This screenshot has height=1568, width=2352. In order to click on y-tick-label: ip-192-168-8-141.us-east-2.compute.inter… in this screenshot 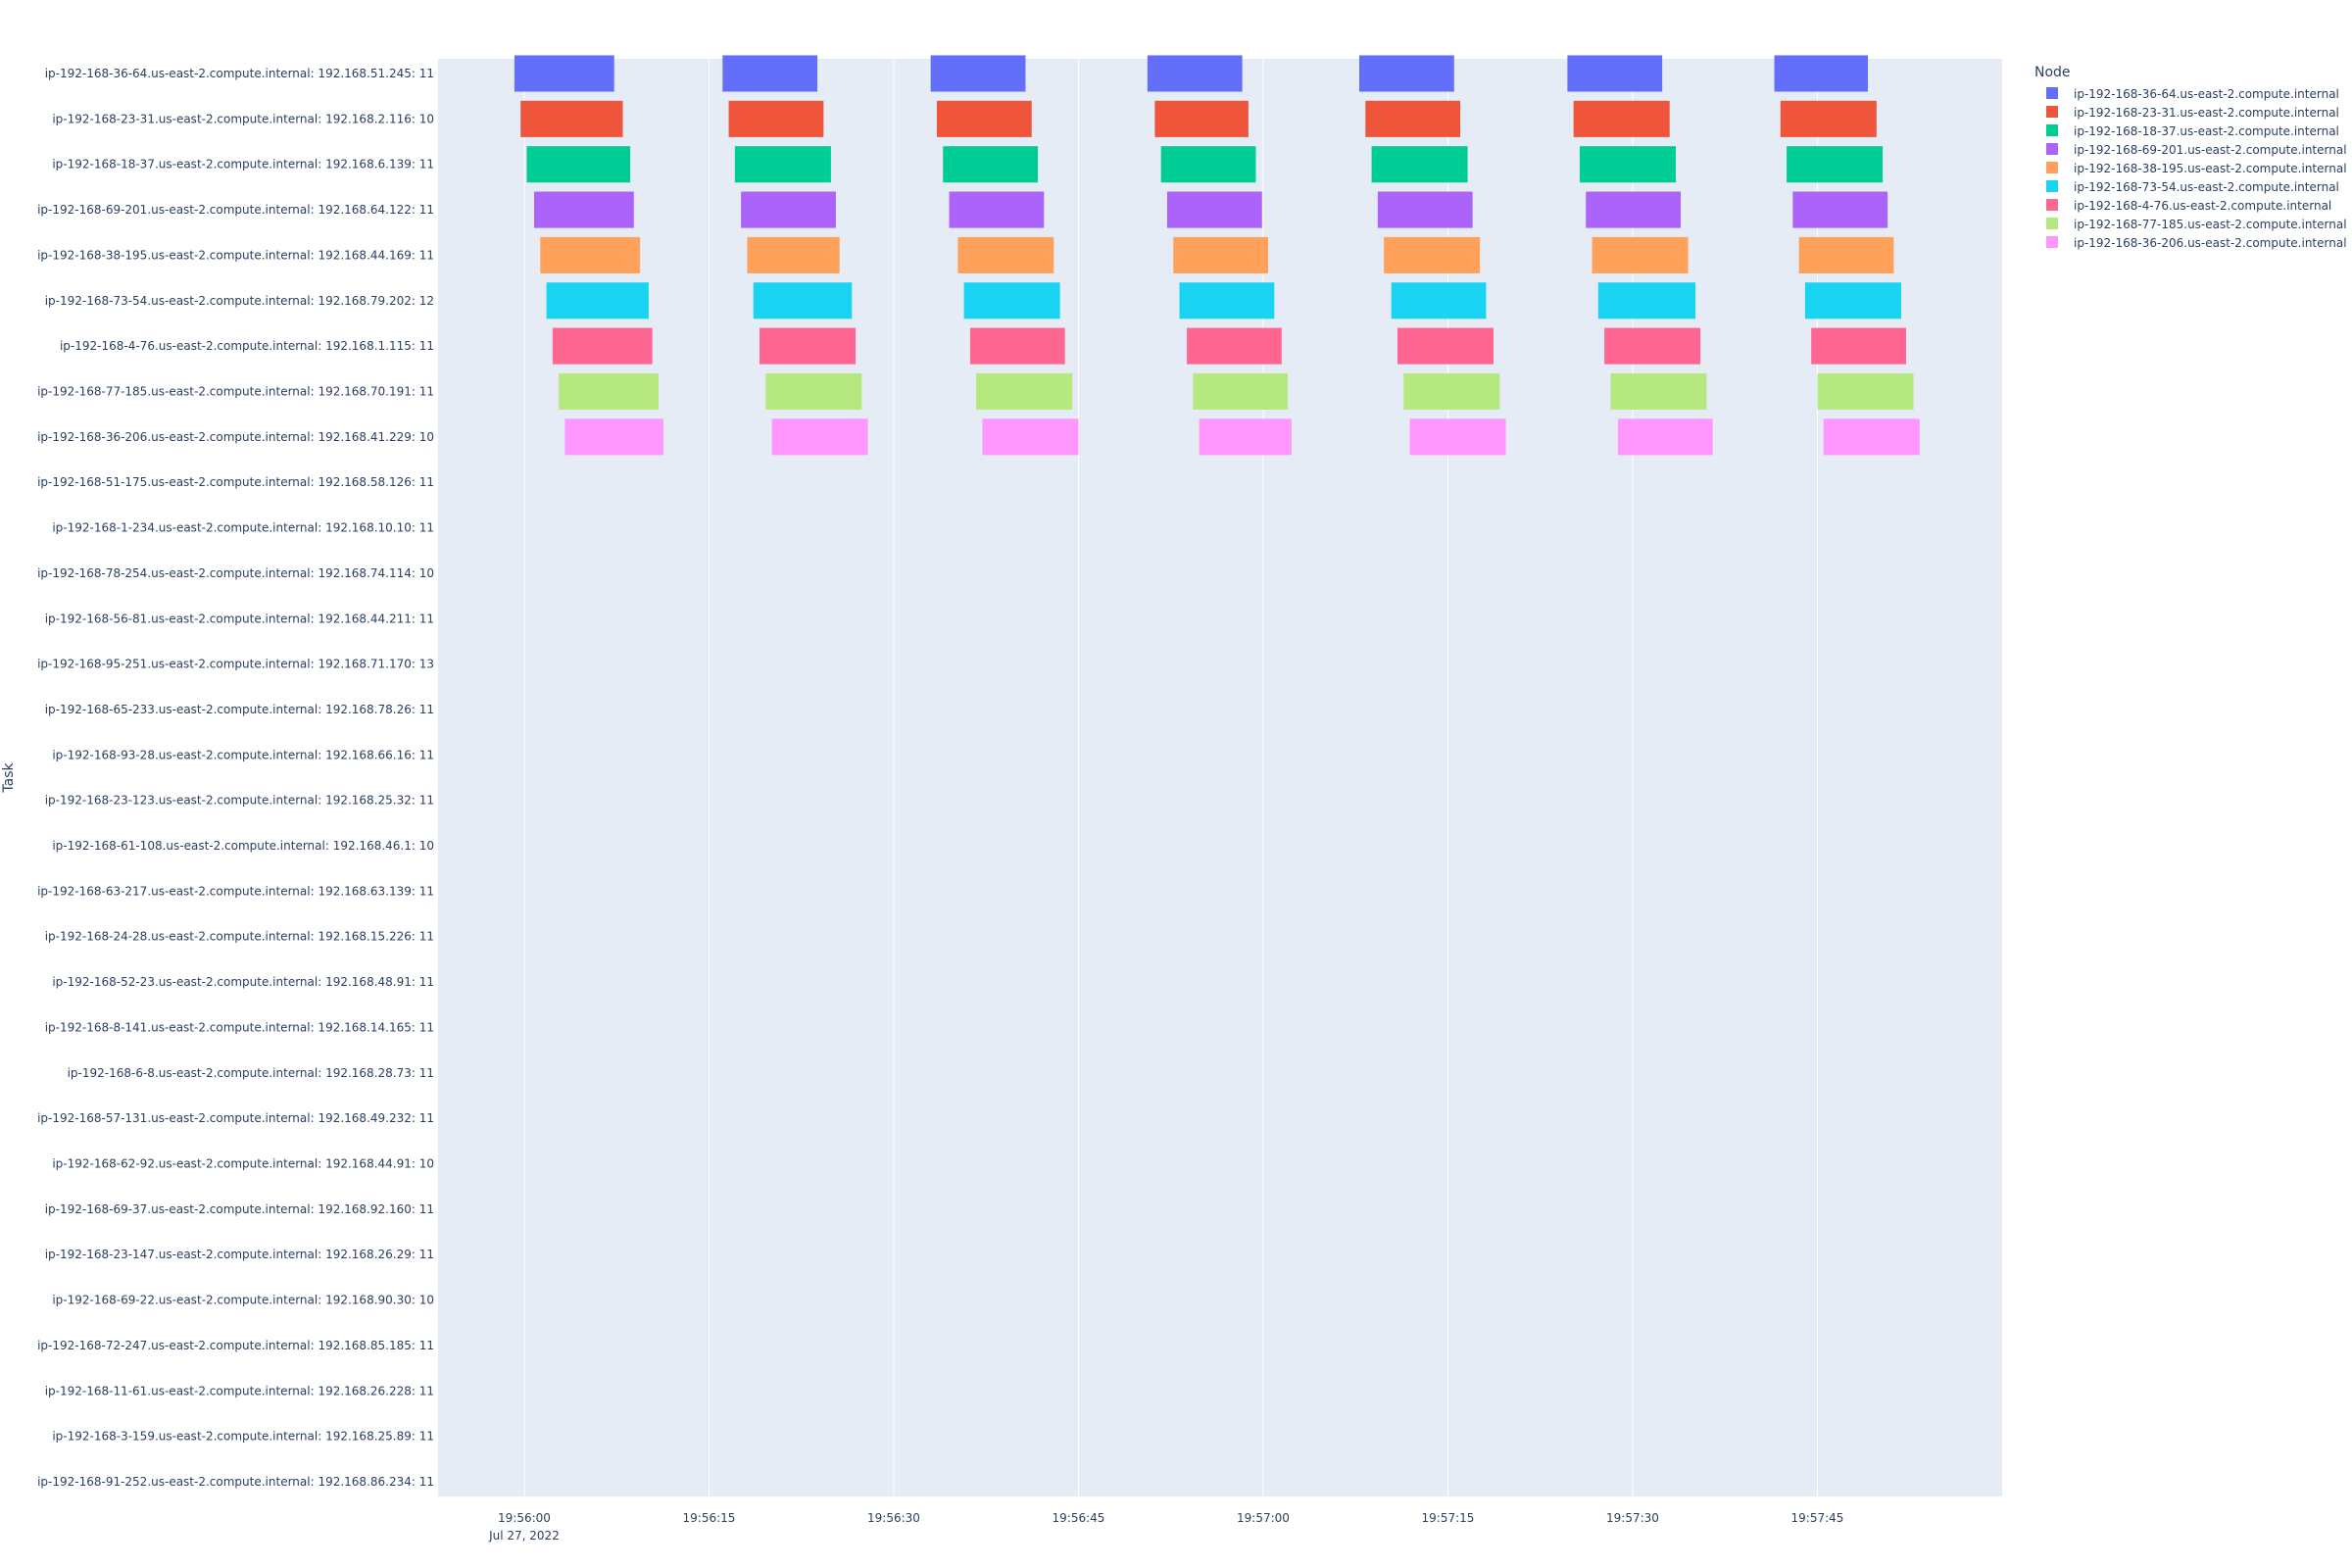, I will do `click(239, 1027)`.